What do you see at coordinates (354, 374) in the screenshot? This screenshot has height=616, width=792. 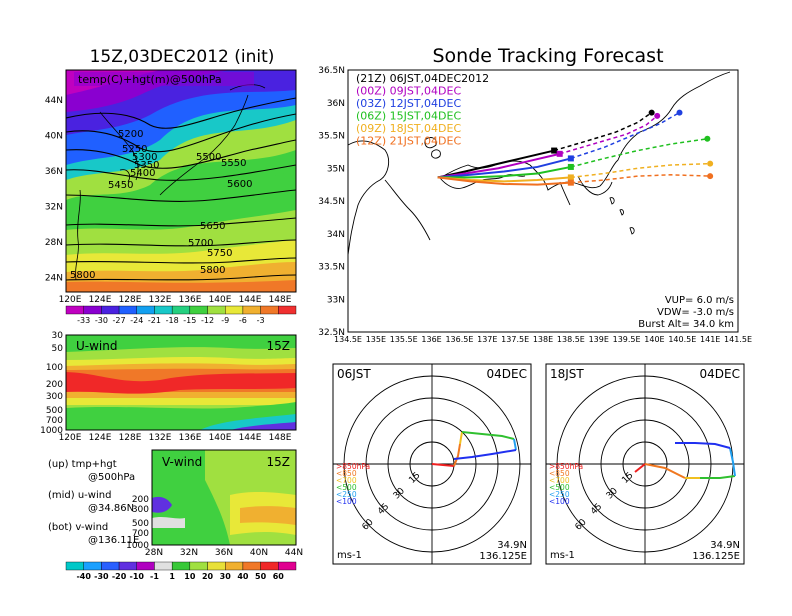 I see `hodograph-time: 06JST` at bounding box center [354, 374].